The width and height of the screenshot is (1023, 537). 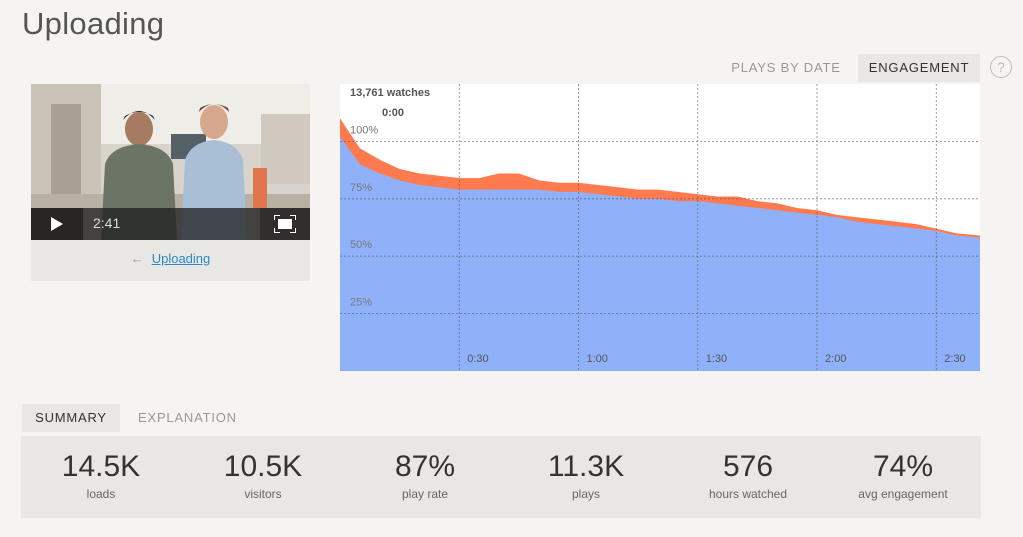 What do you see at coordinates (263, 466) in the screenshot?
I see `stat-value: 10.5K` at bounding box center [263, 466].